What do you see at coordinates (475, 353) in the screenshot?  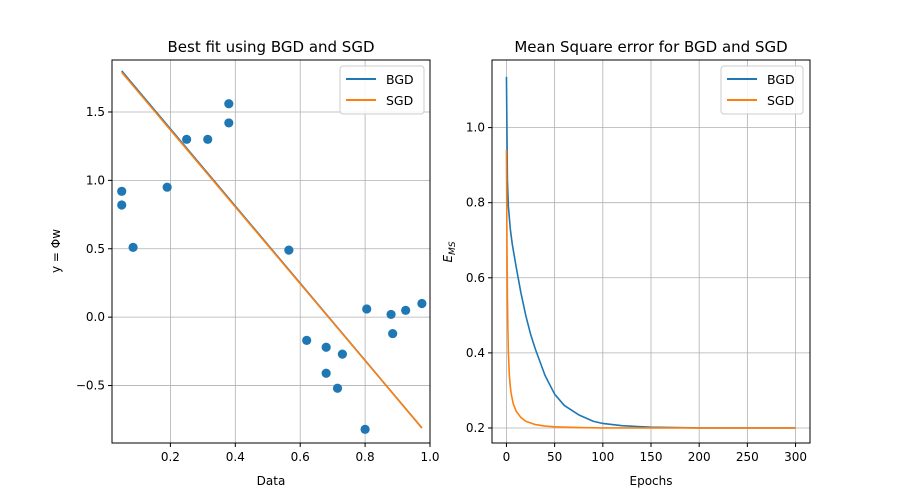 I see `right-ytick-label: 0.4` at bounding box center [475, 353].